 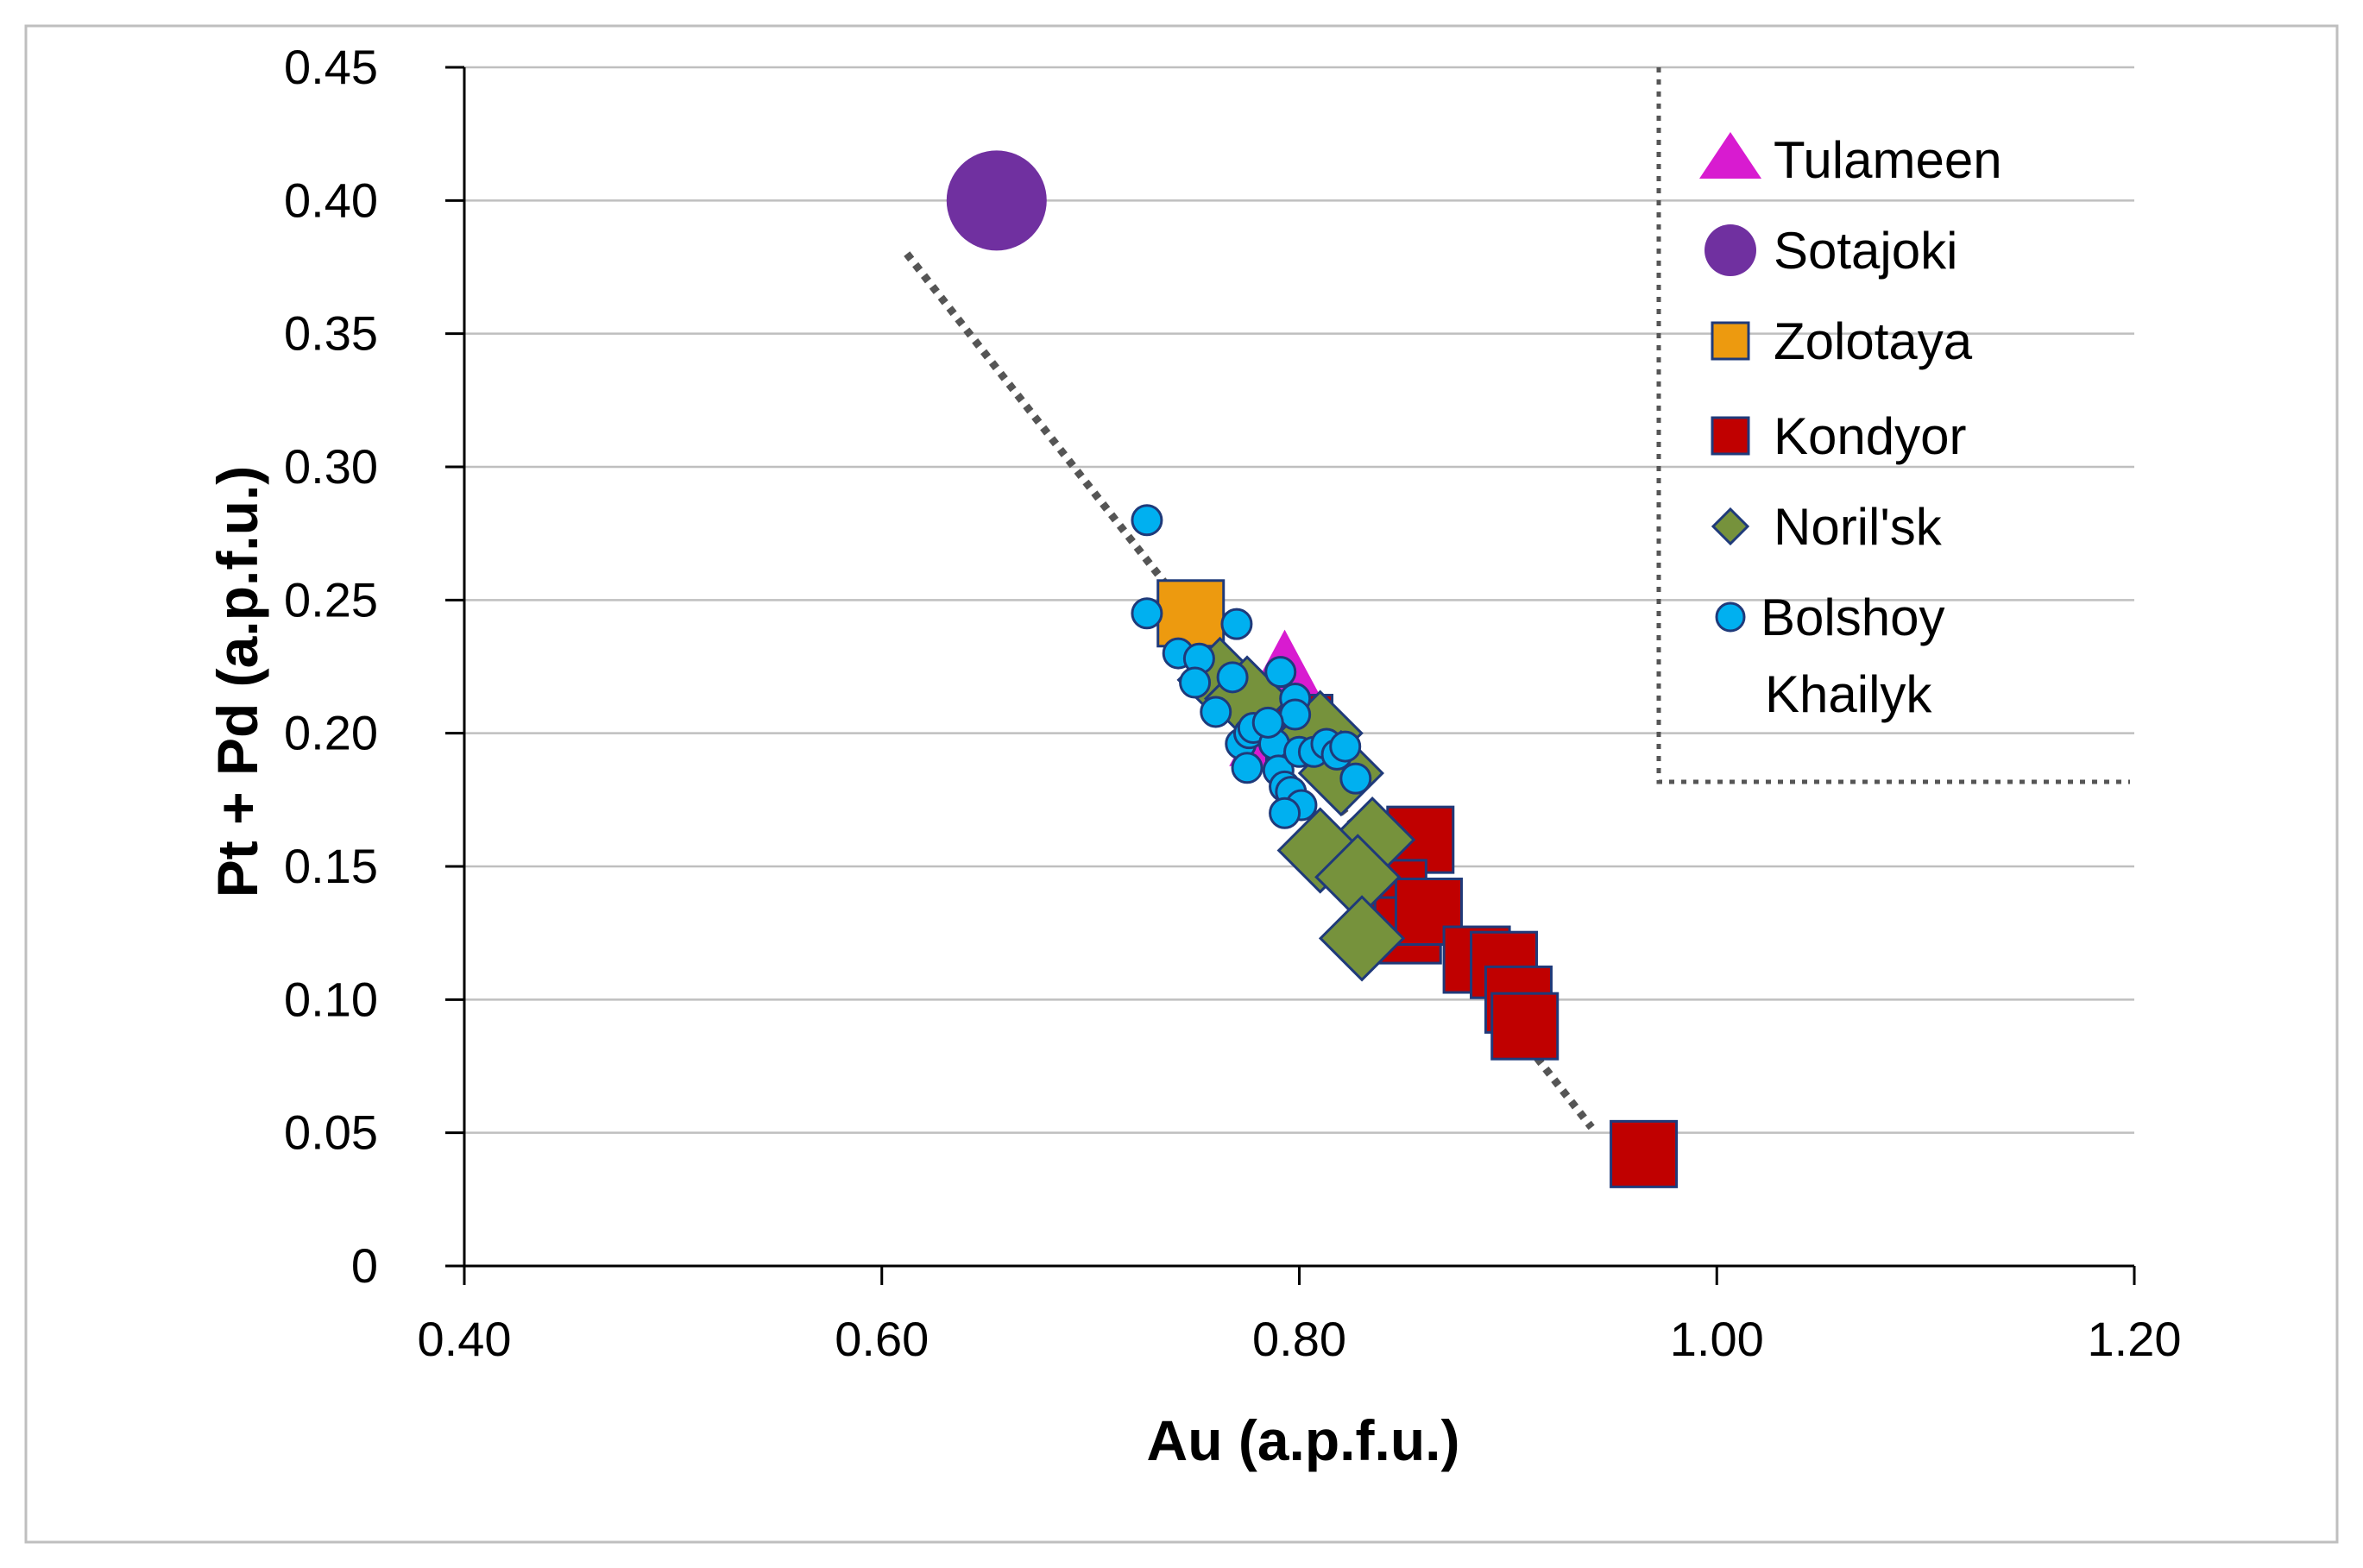 I want to click on x-tick-label: 1.00, so click(x=1717, y=1339).